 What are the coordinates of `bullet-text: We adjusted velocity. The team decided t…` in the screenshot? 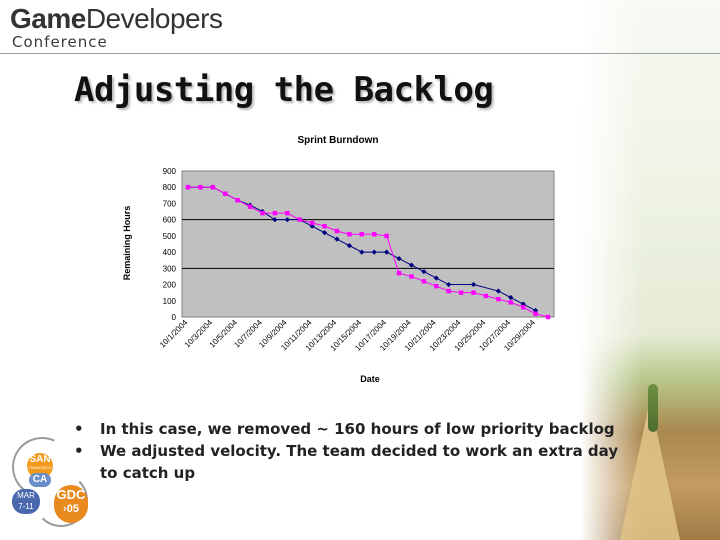 It's located at (359, 462).